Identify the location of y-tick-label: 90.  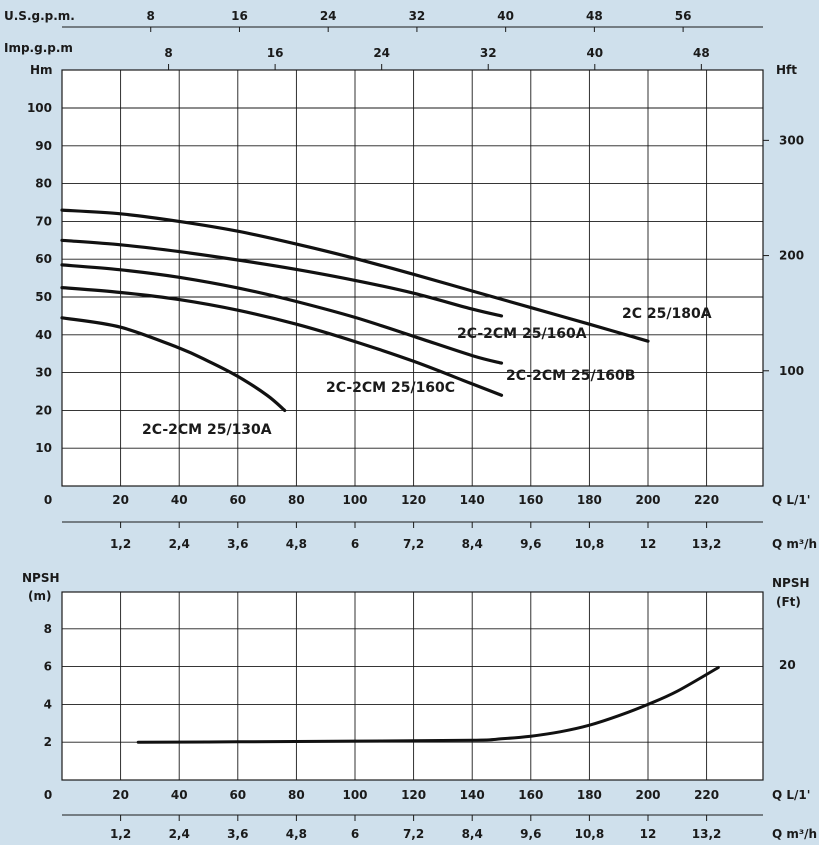
(43, 146).